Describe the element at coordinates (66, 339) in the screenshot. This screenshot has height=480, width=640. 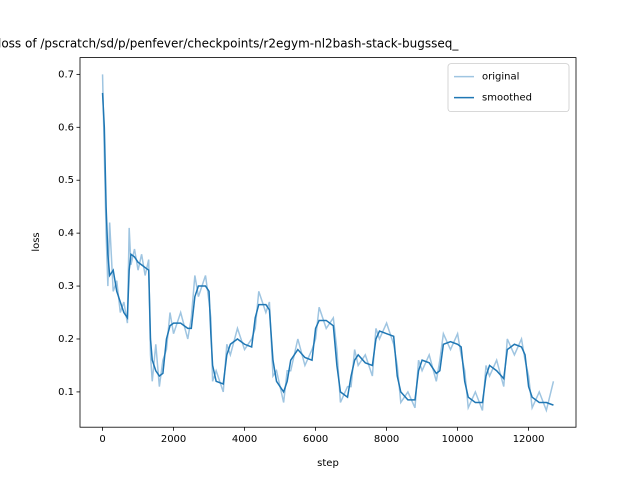
I see `y-tick-label: 0.2` at that location.